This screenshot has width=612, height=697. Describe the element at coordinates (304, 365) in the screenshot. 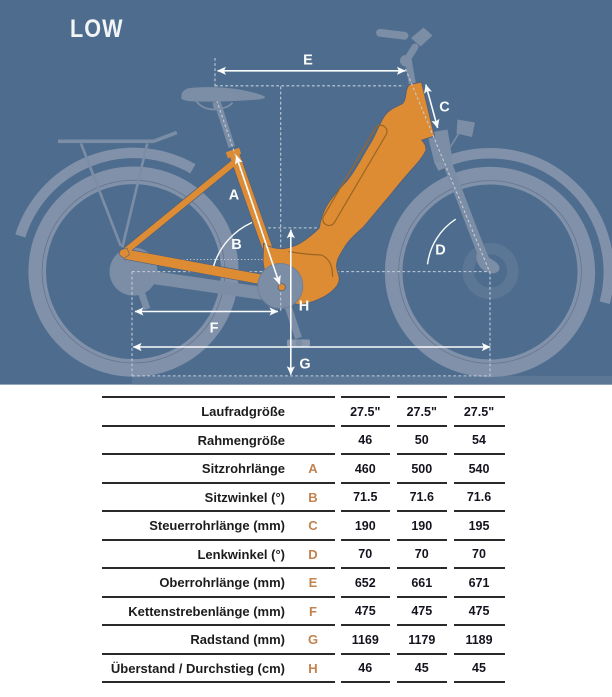

I see `svg-text: G` at that location.